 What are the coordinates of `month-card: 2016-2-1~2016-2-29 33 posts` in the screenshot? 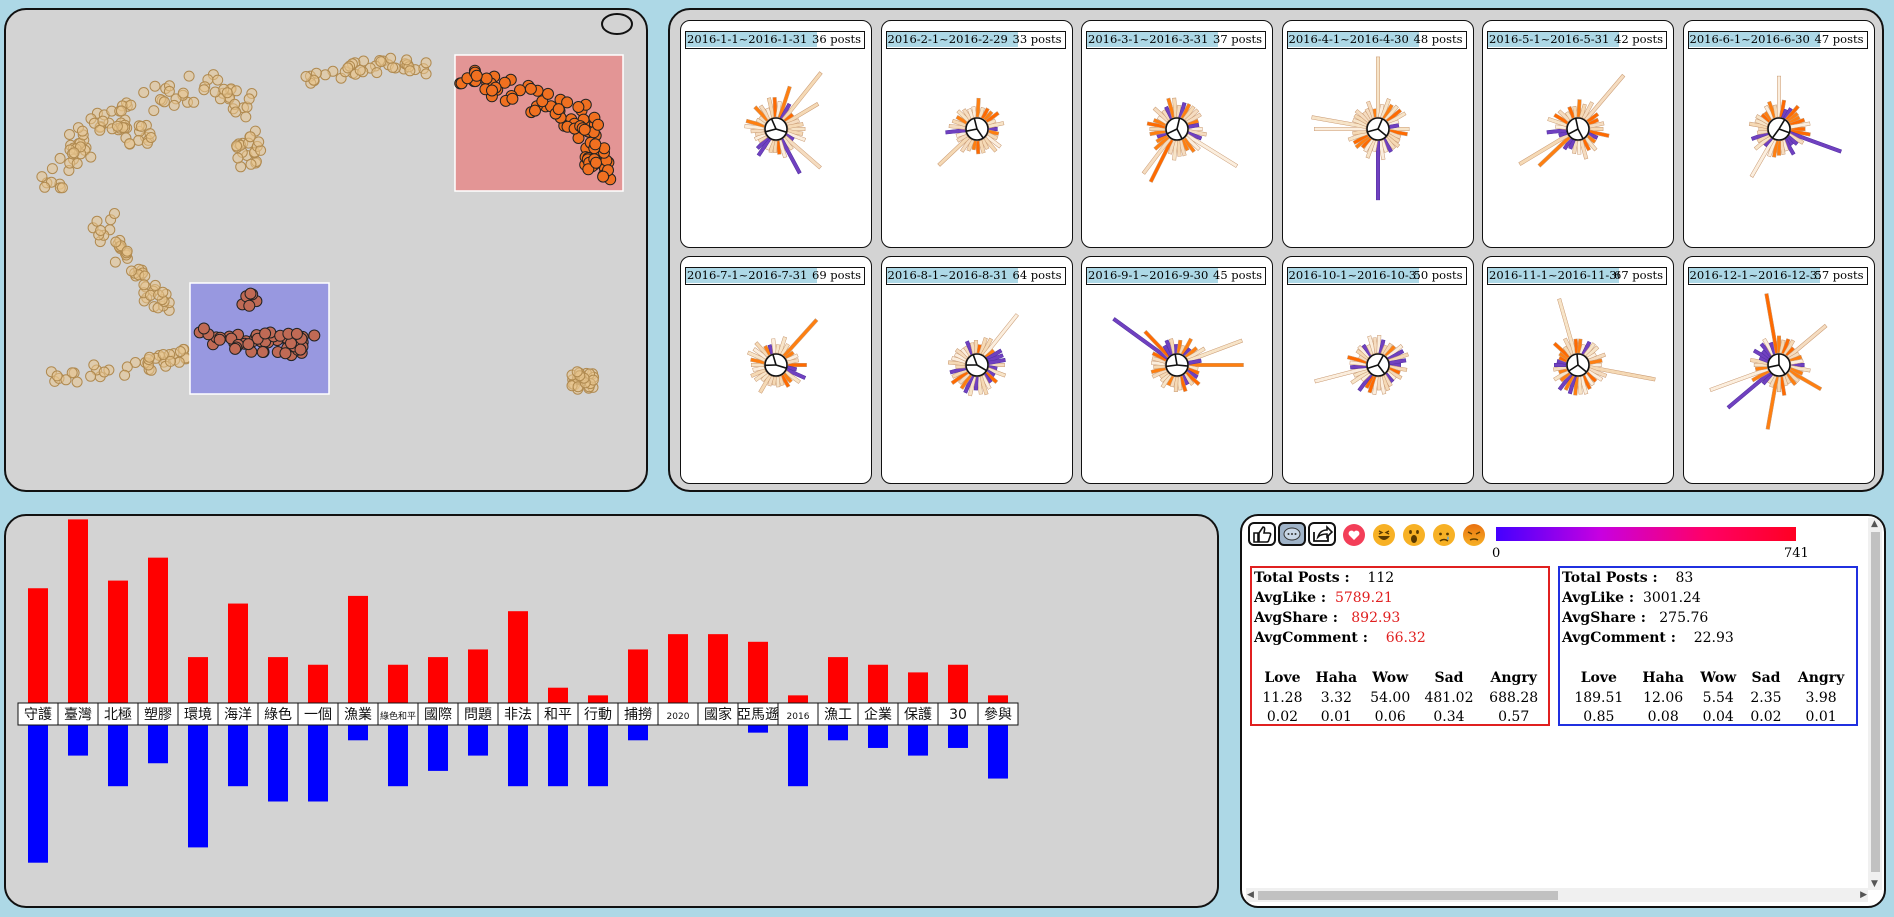 It's located at (976, 134).